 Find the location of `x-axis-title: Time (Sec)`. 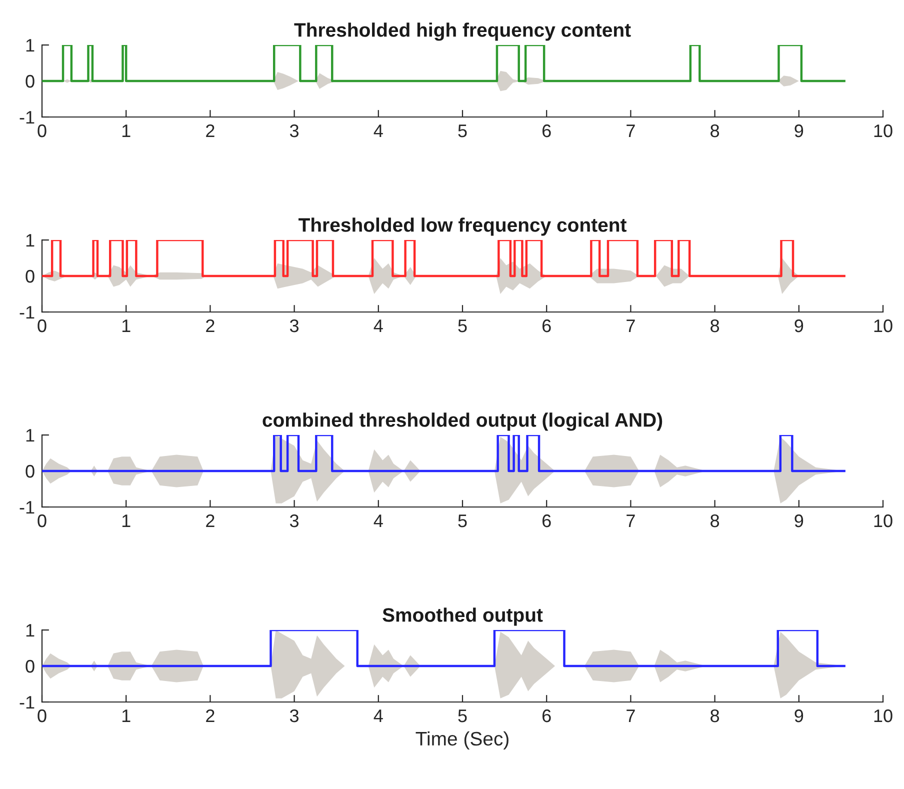

x-axis-title: Time (Sec) is located at coordinates (462, 740).